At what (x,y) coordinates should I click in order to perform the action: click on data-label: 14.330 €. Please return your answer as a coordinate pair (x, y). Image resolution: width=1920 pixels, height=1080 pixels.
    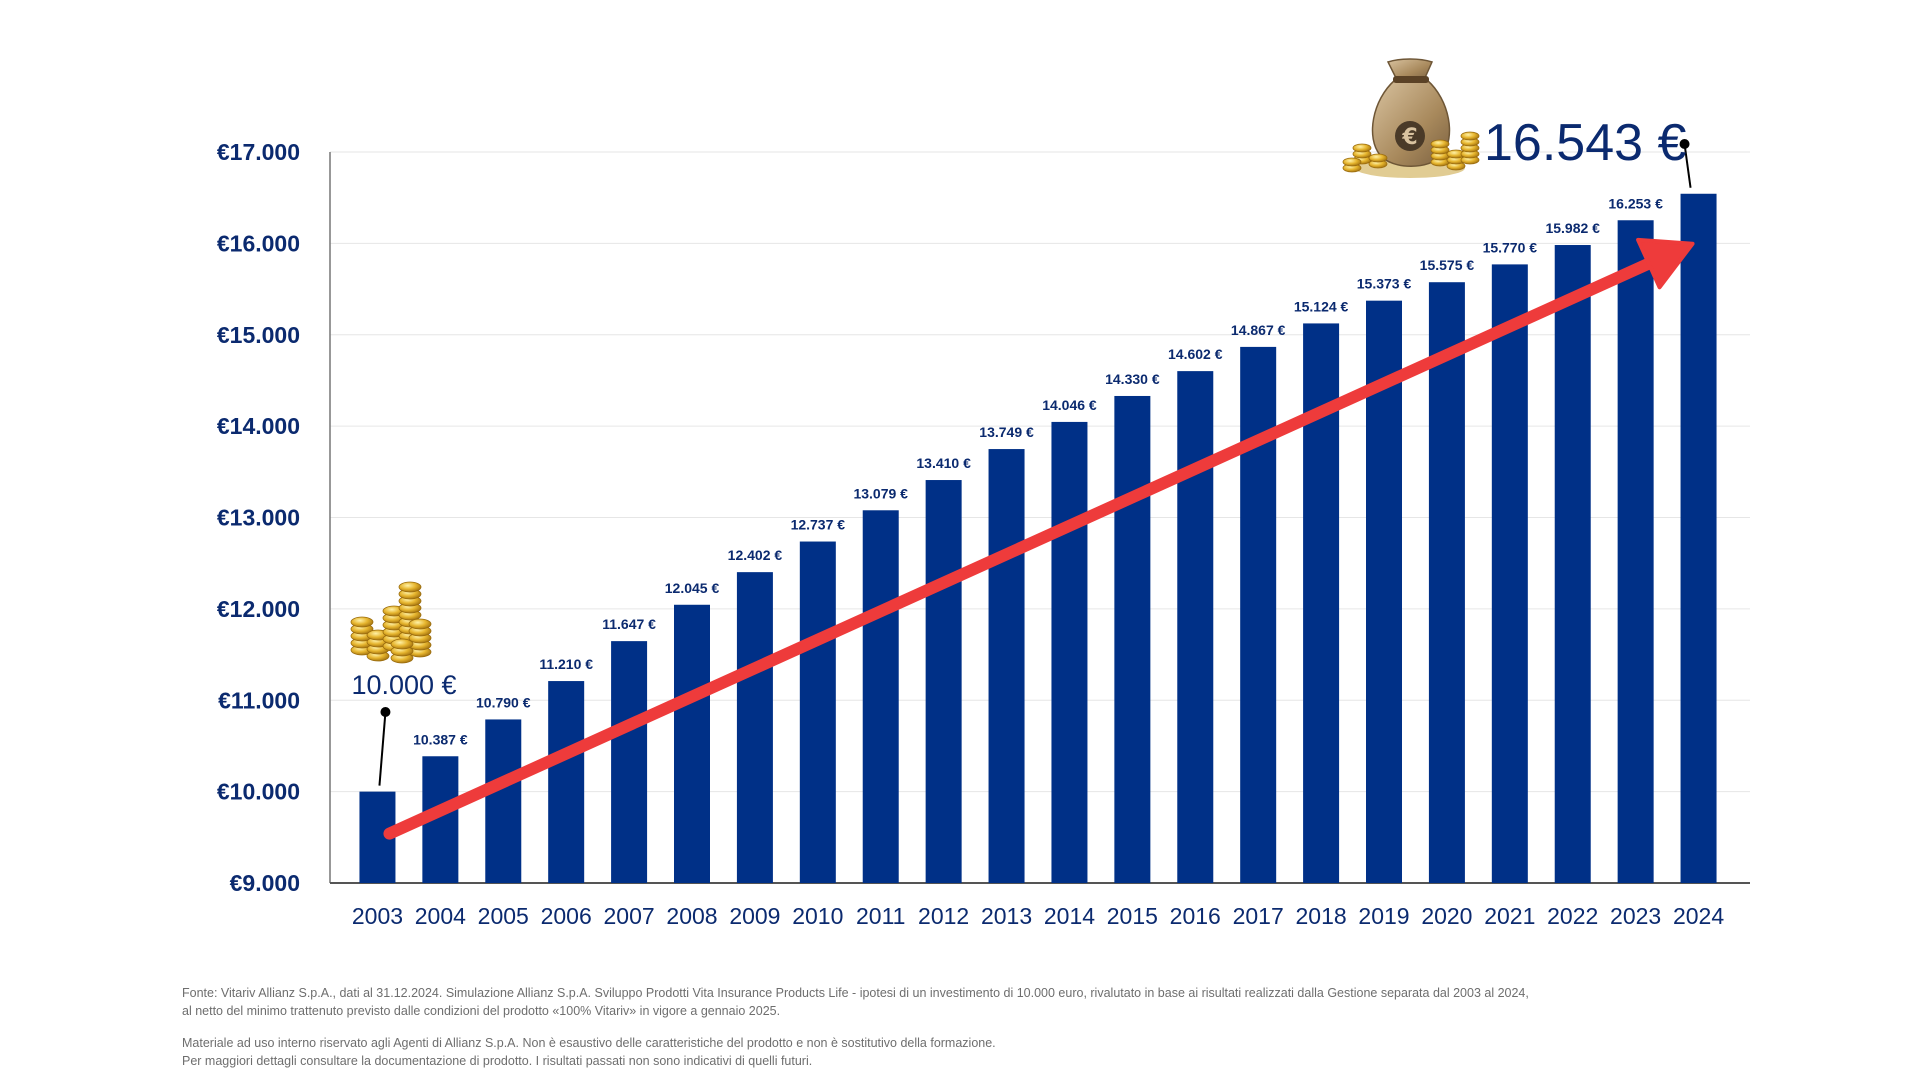
    Looking at the image, I should click on (1132, 379).